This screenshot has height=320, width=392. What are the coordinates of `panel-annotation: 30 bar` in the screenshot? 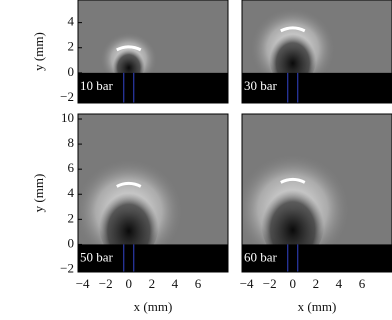 It's located at (261, 85).